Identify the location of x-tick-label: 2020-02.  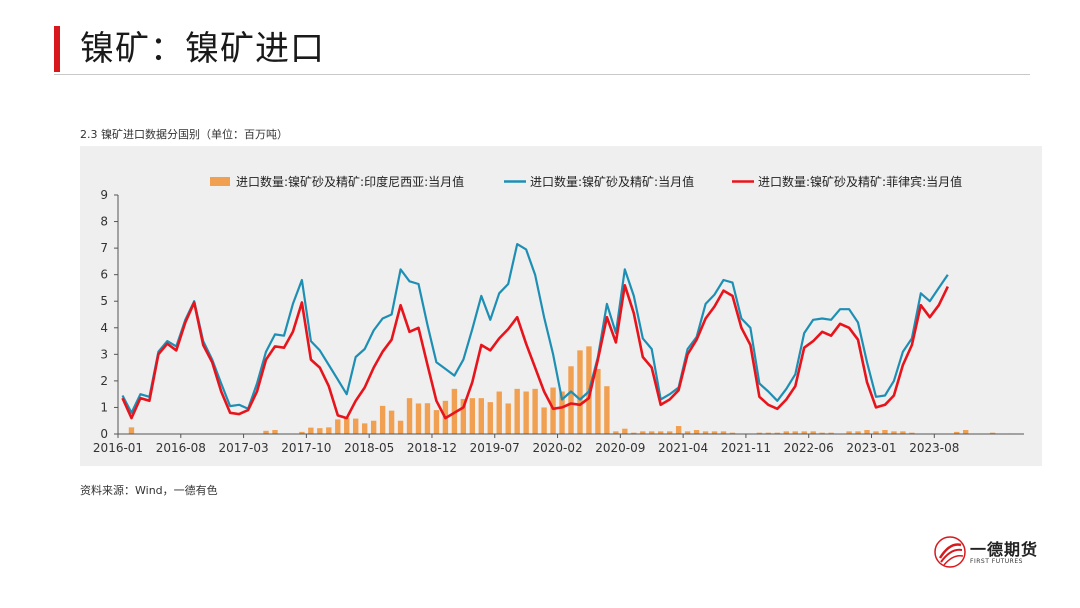
(557, 448).